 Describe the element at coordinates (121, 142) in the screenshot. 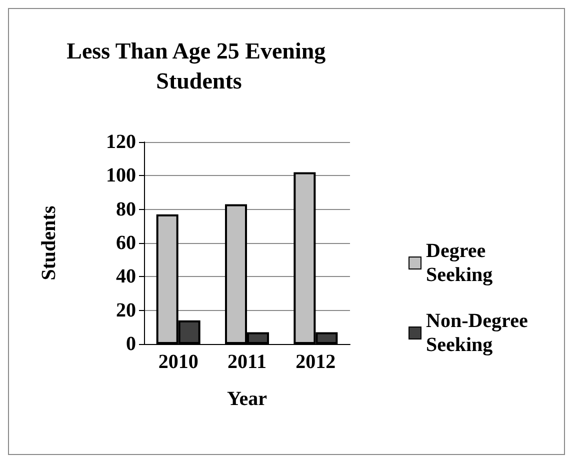

I see `y-tick-label: 120` at that location.